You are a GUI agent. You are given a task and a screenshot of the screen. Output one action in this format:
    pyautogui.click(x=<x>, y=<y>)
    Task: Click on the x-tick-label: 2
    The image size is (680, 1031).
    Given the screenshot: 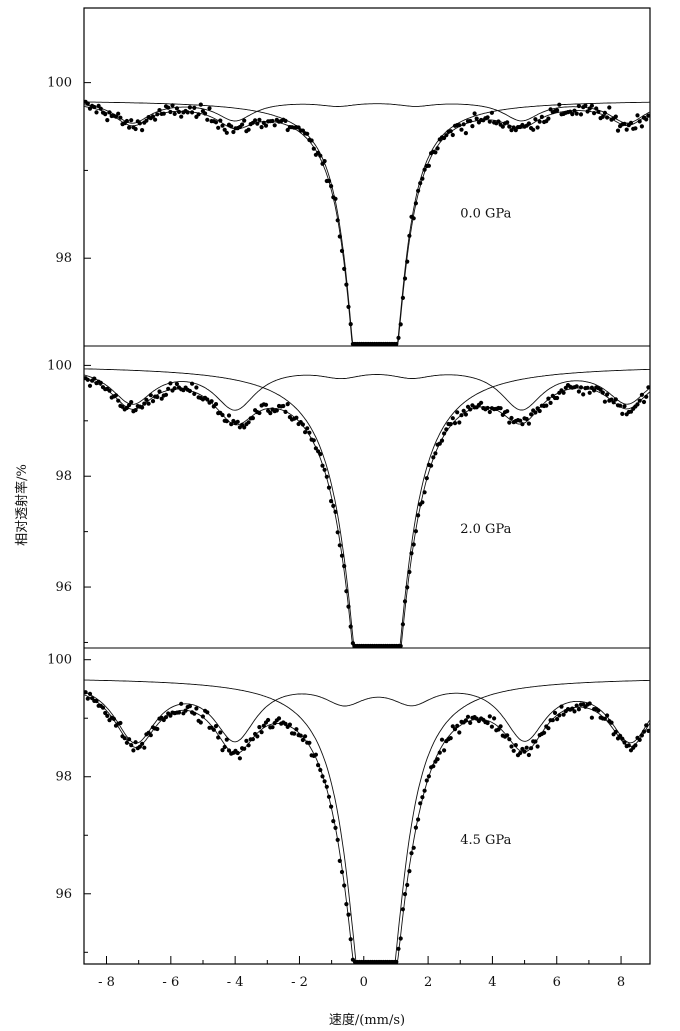 What is the action you would take?
    pyautogui.click(x=428, y=982)
    